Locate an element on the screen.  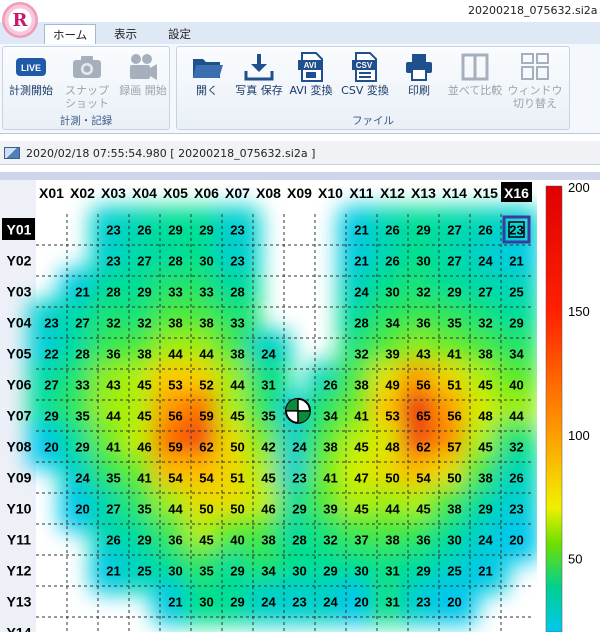
row-header: Y13 is located at coordinates (19, 602).